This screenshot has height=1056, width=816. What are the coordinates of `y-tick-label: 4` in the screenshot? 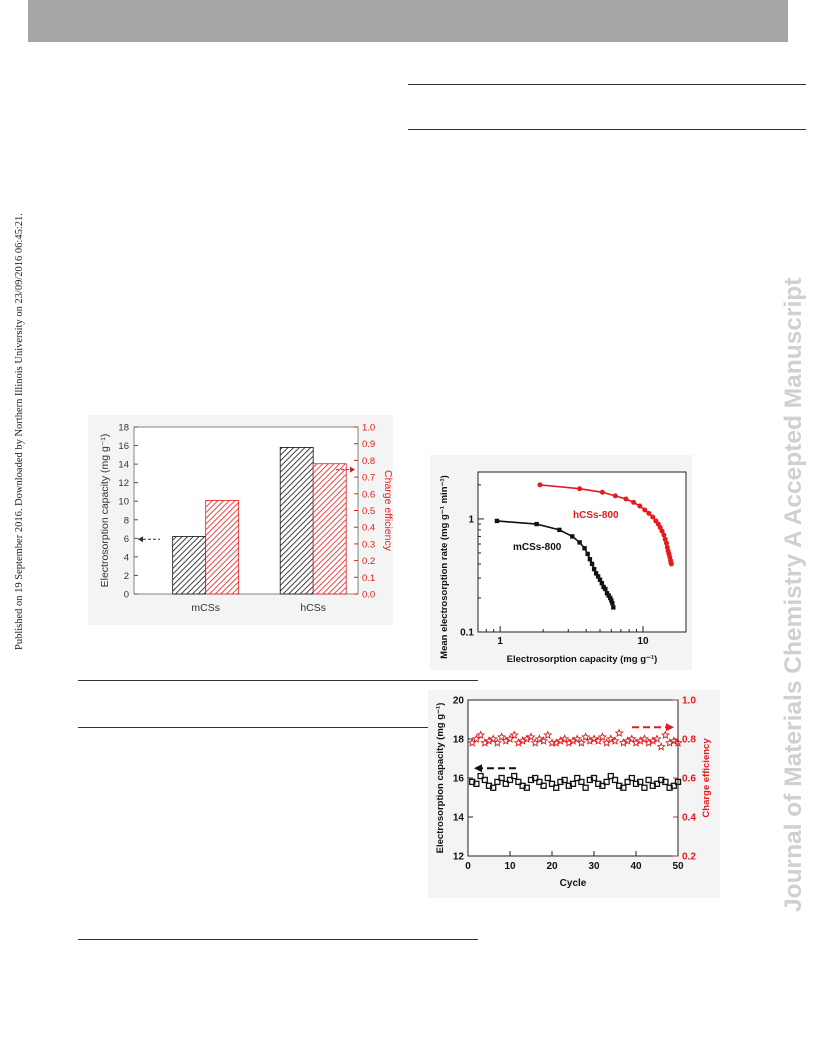 It's located at (126, 557).